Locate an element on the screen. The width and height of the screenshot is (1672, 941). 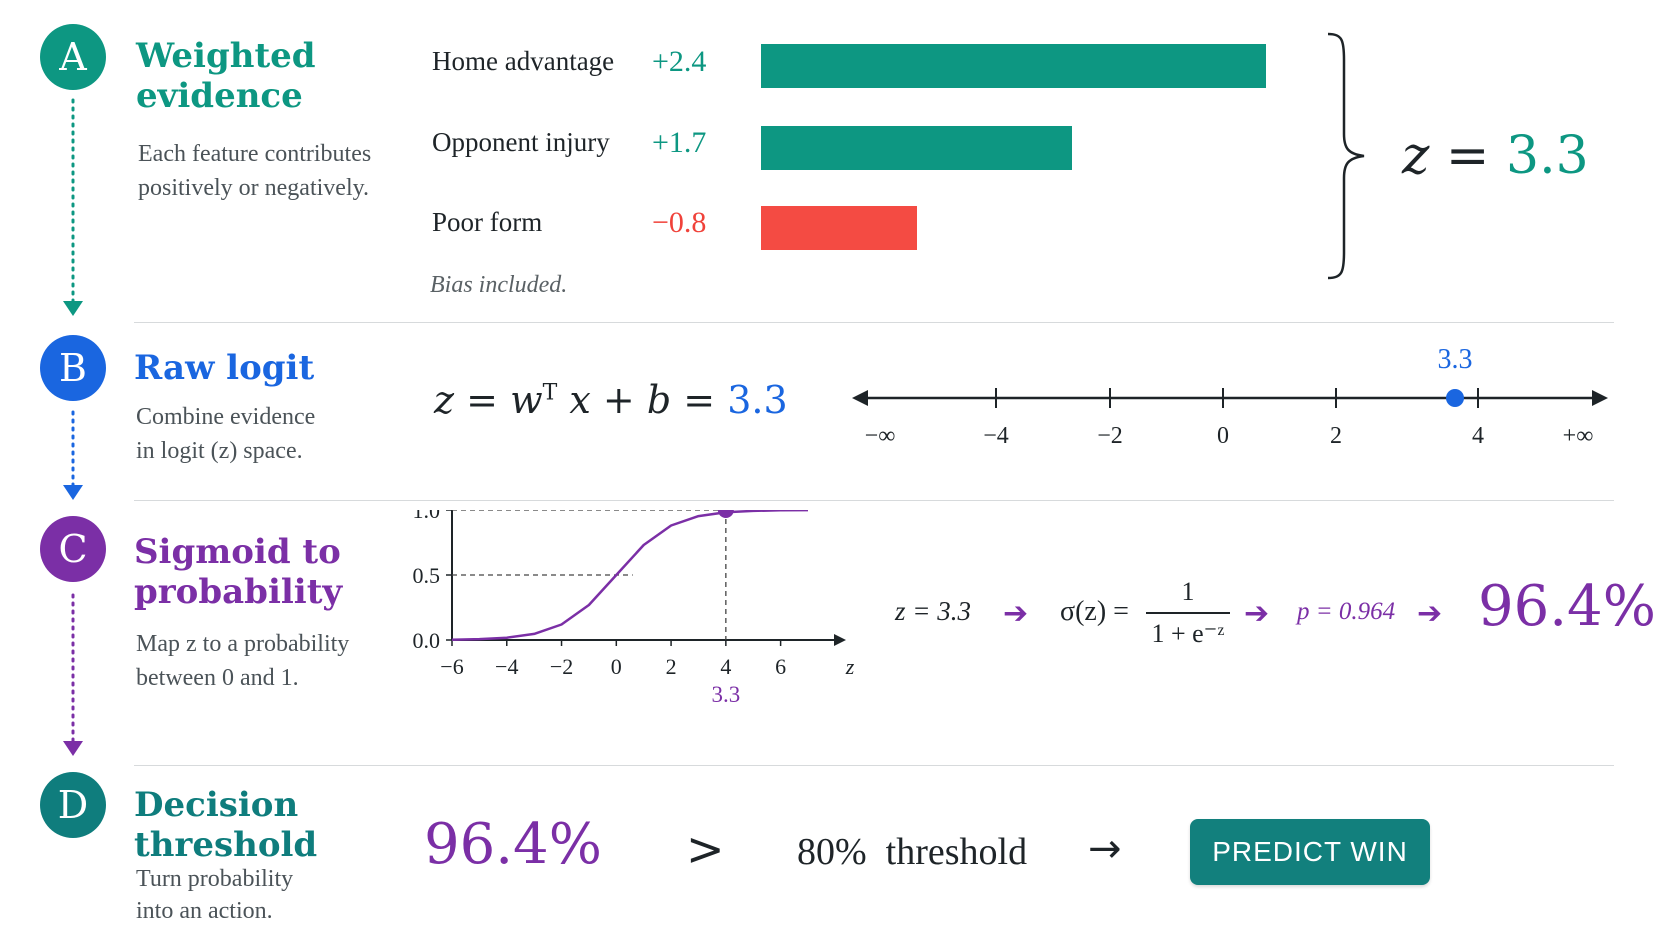
step-c-badge: C is located at coordinates (73, 549).